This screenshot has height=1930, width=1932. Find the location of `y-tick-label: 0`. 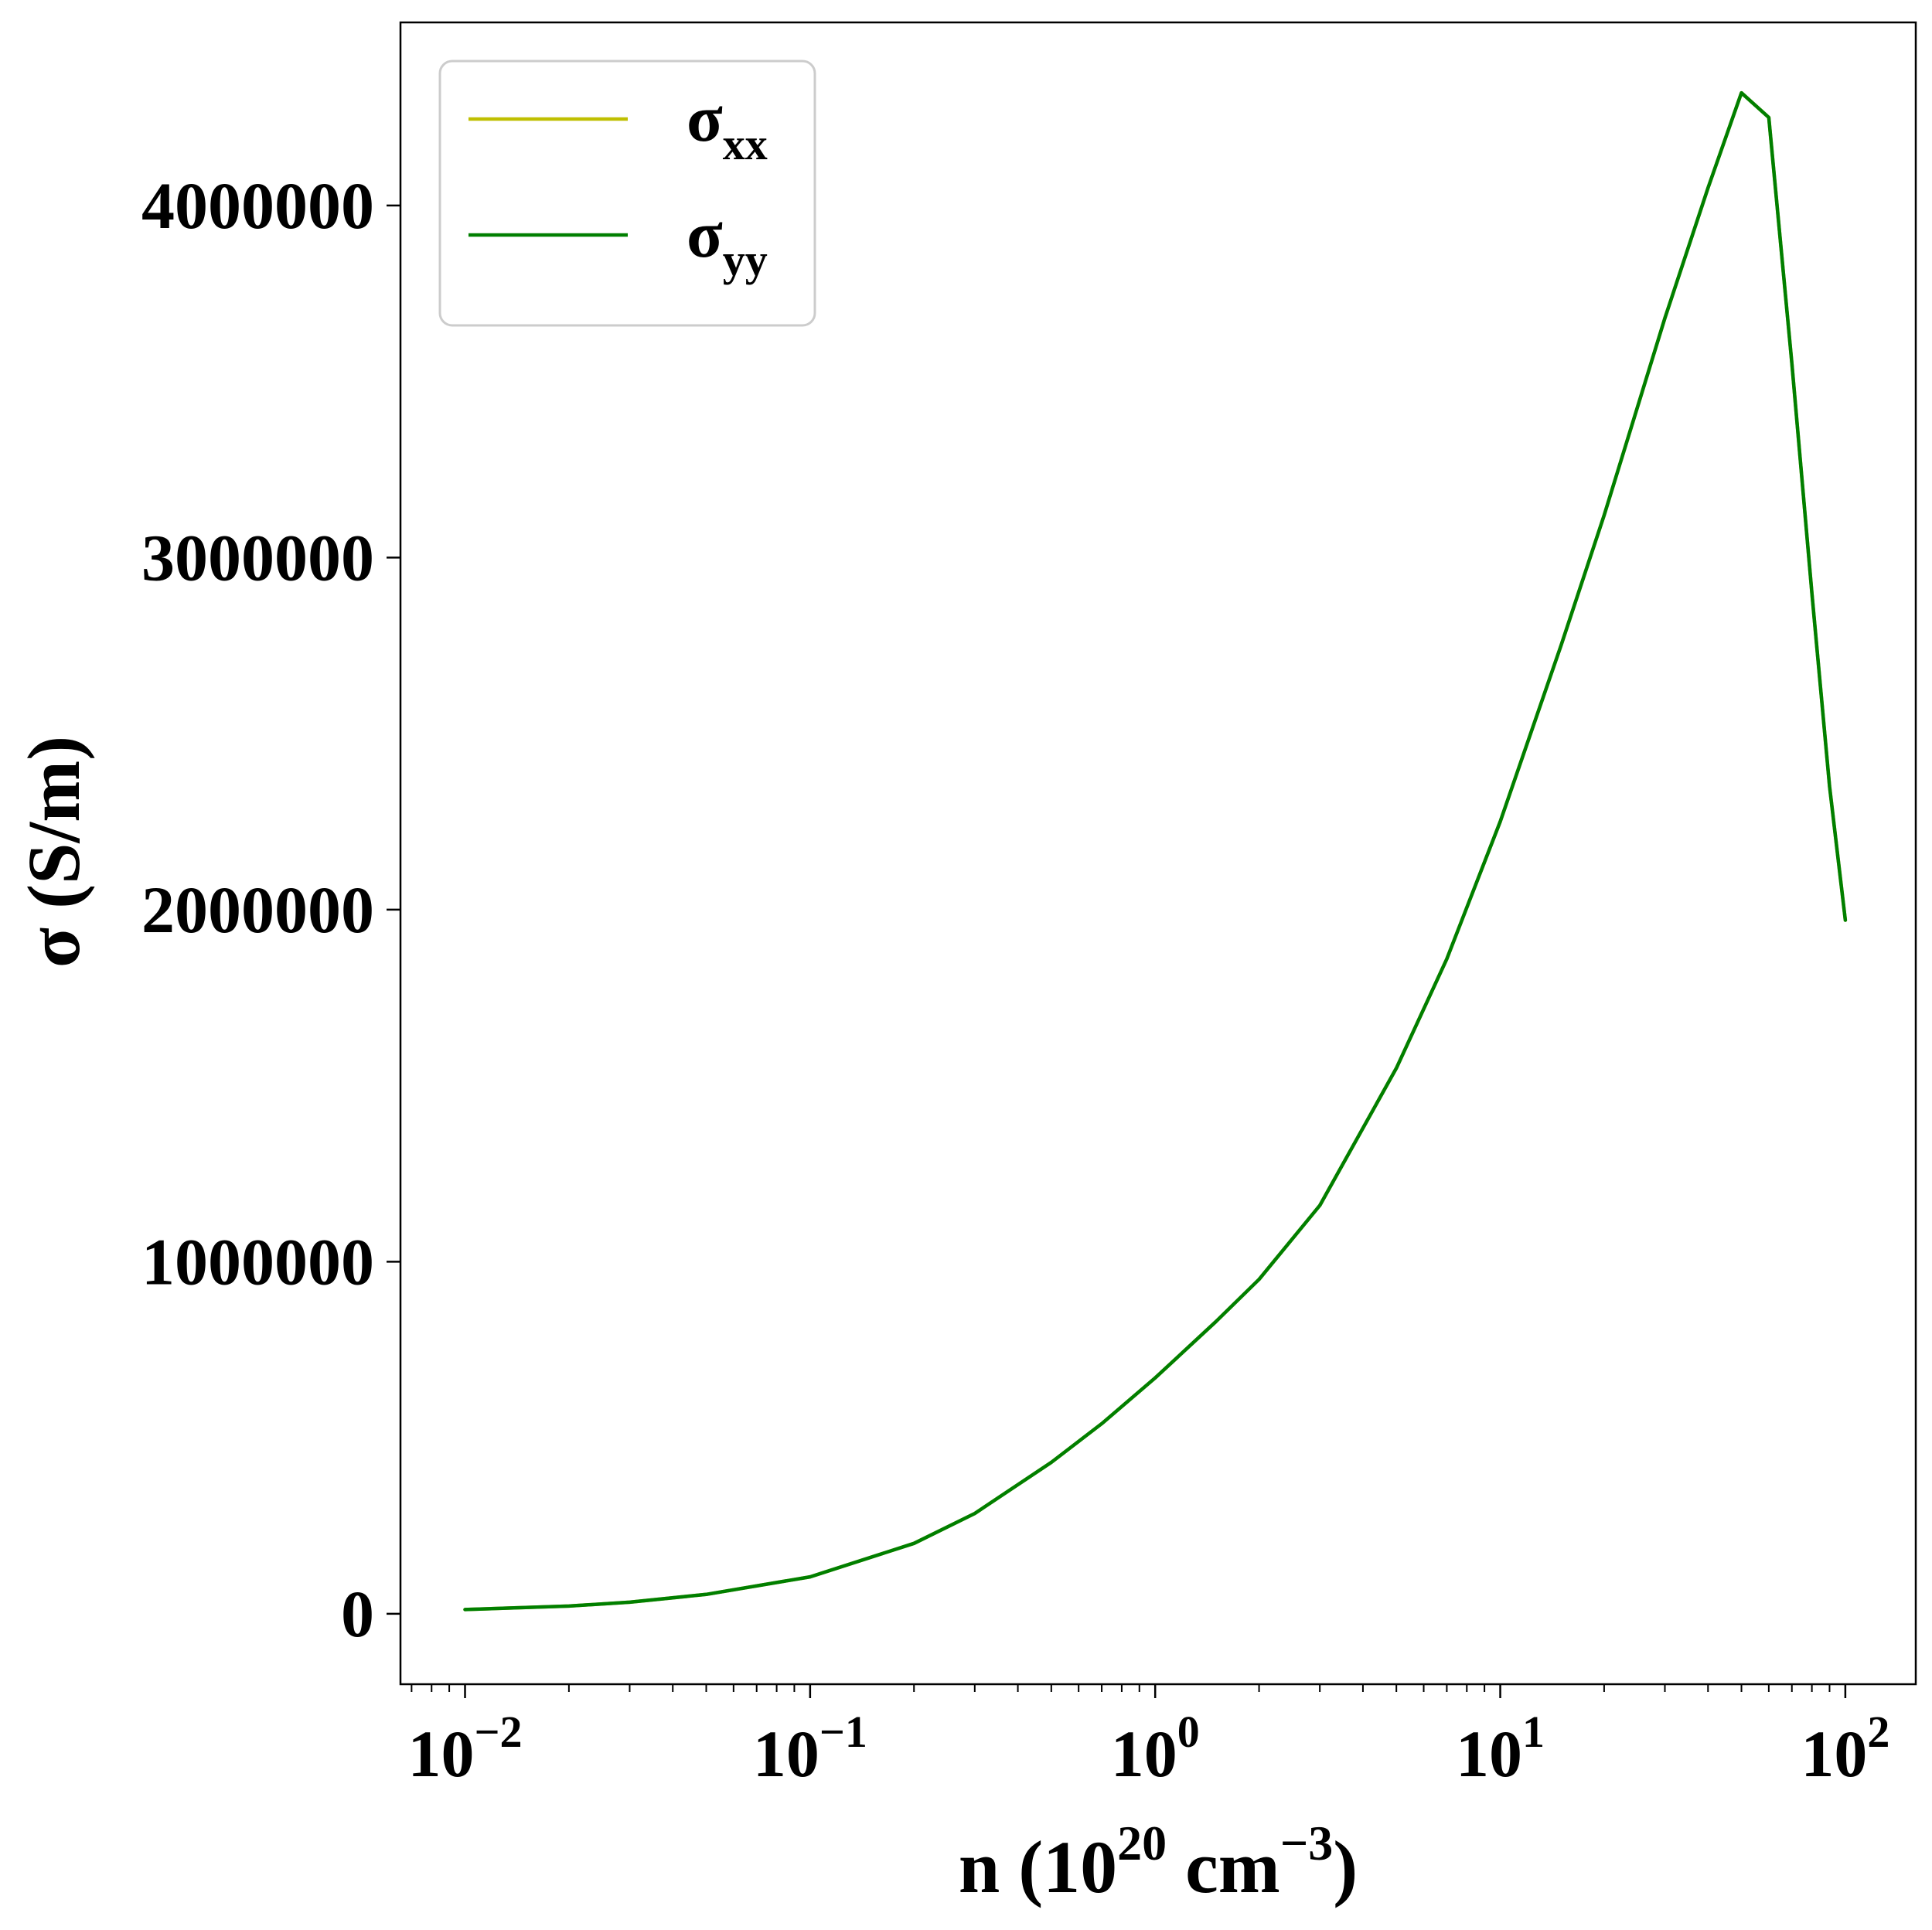

y-tick-label: 0 is located at coordinates (357, 1614).